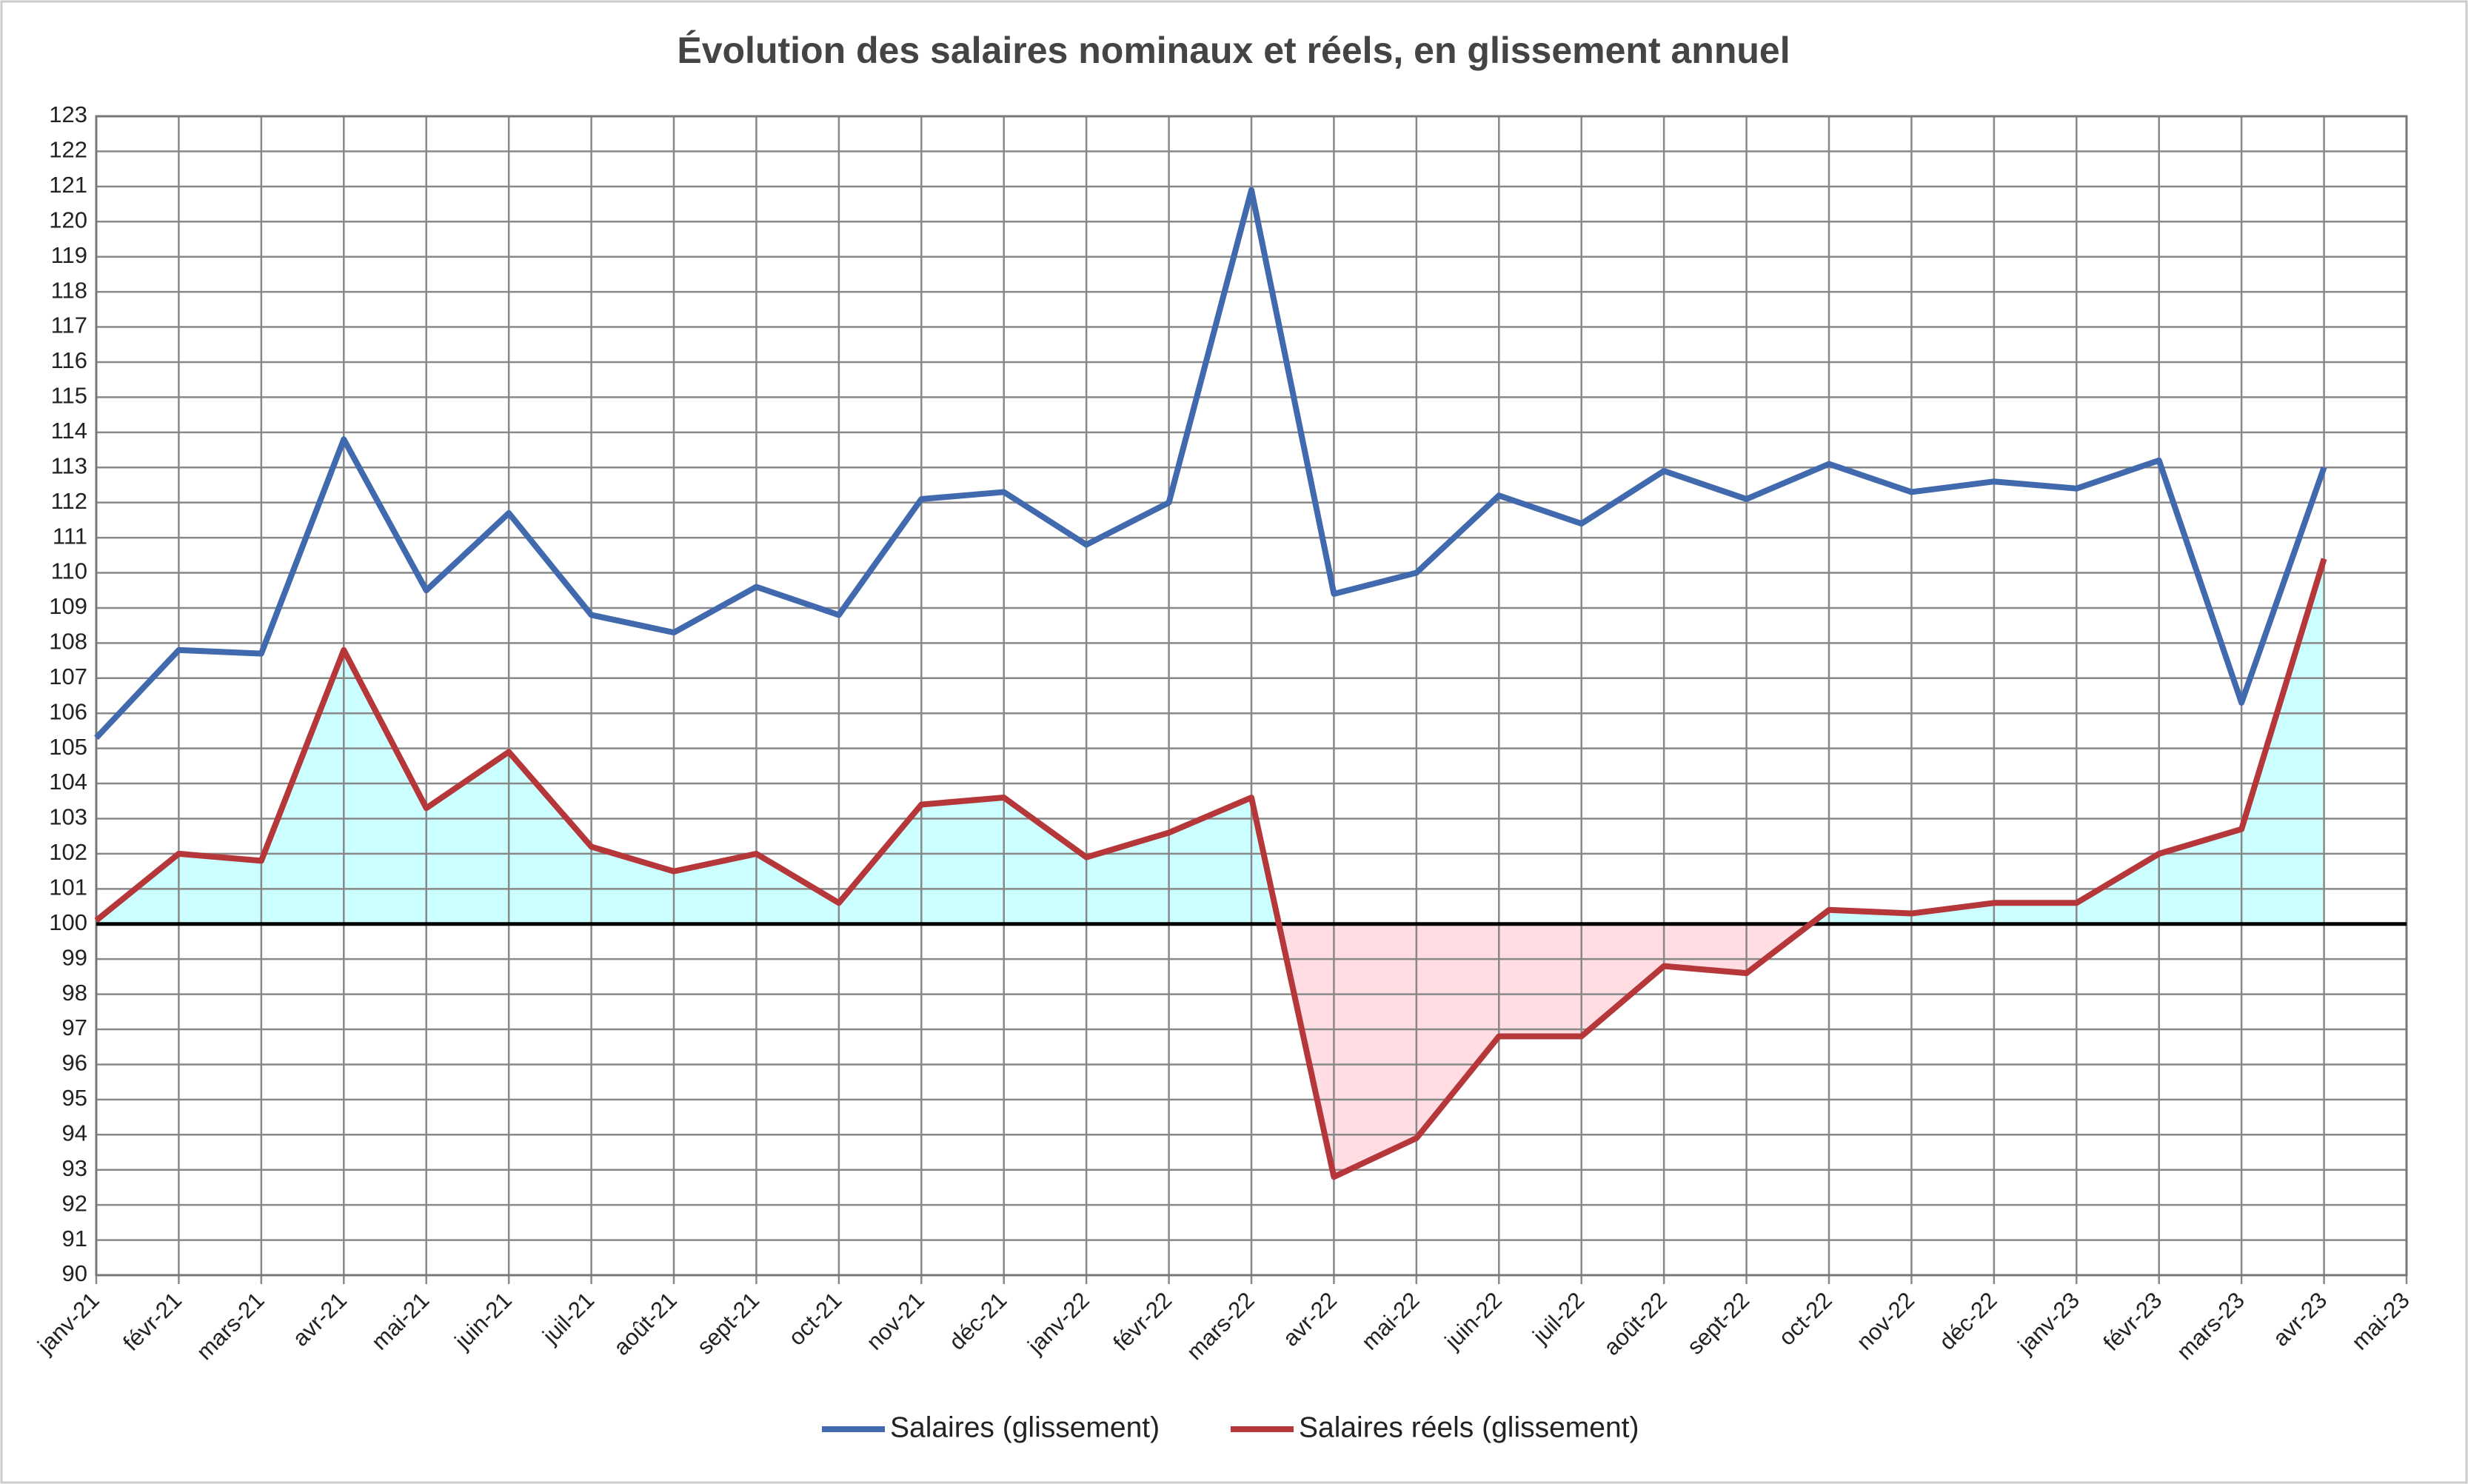 Image resolution: width=2468 pixels, height=1484 pixels. Describe the element at coordinates (69, 255) in the screenshot. I see `y-tick-label: 119` at that location.